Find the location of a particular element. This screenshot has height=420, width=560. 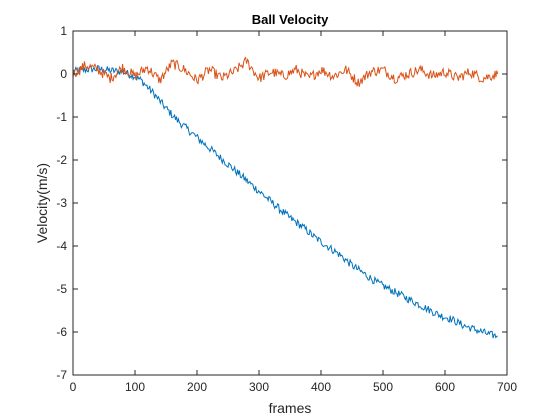

x-tick-label: 600 is located at coordinates (445, 387).